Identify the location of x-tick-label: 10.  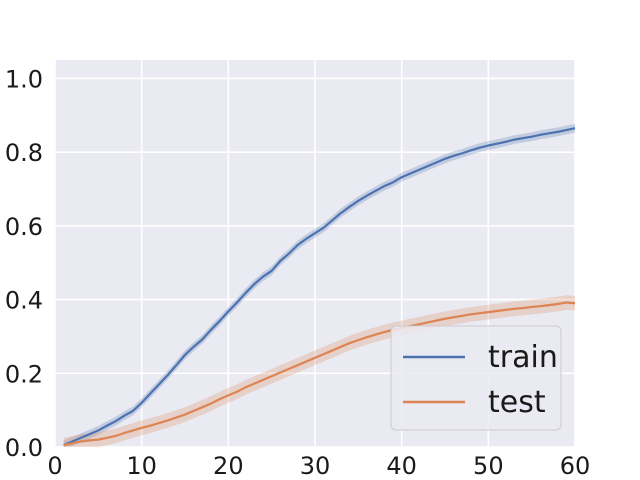
(141, 466).